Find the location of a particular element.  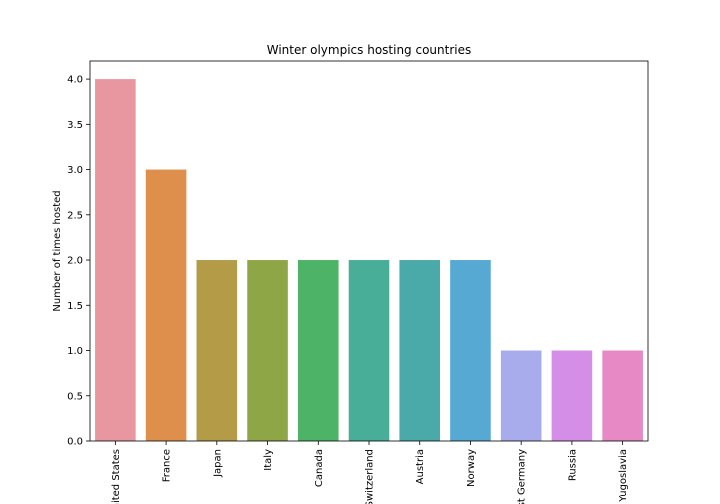

bar-canada is located at coordinates (318, 350).